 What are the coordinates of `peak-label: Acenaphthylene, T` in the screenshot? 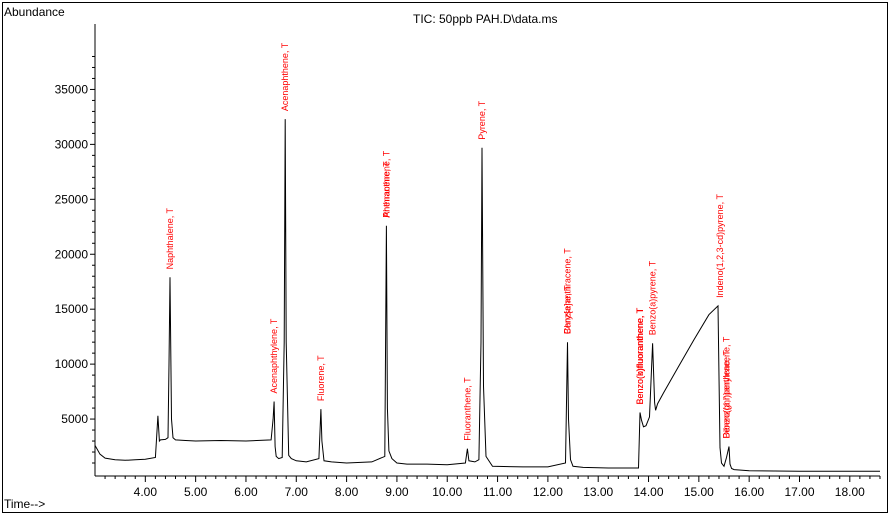 It's located at (274, 355).